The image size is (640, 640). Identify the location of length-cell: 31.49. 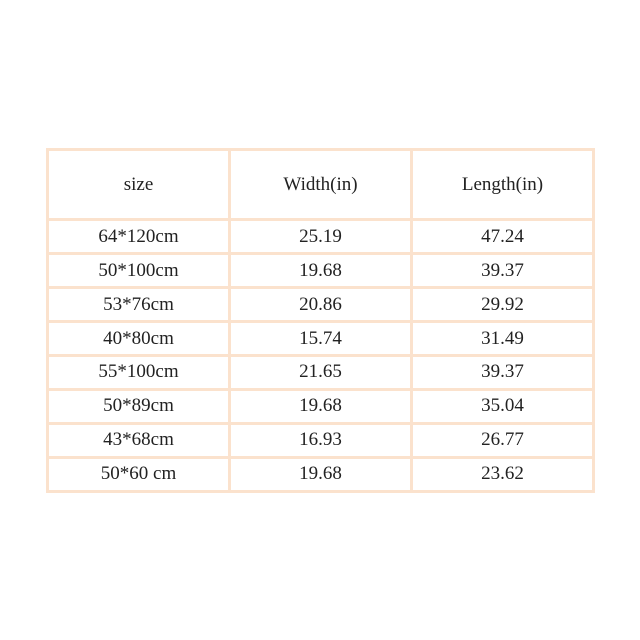
(502, 338).